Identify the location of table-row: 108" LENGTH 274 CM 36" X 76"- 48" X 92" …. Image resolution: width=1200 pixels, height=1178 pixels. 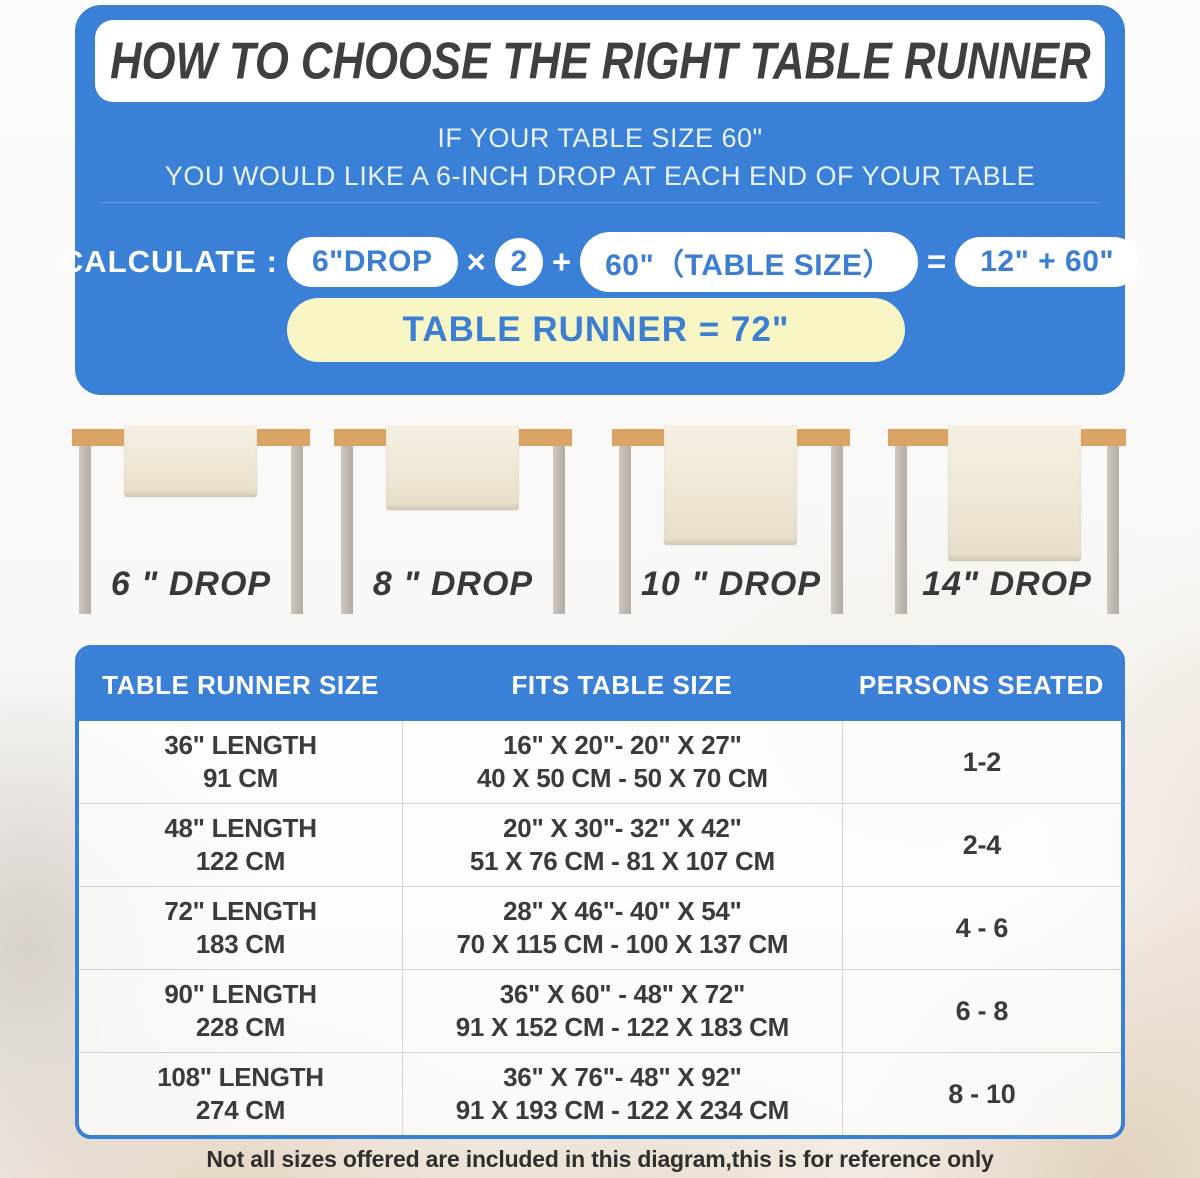
(600, 1093).